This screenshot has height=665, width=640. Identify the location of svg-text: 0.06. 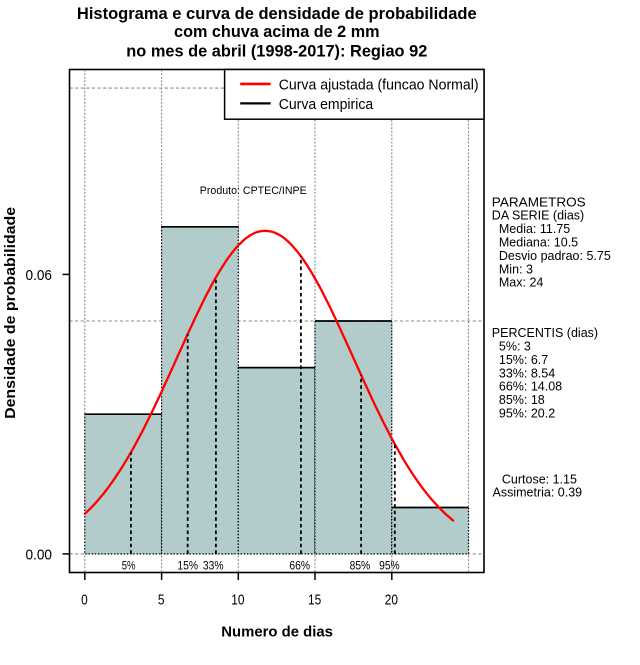
(39, 275).